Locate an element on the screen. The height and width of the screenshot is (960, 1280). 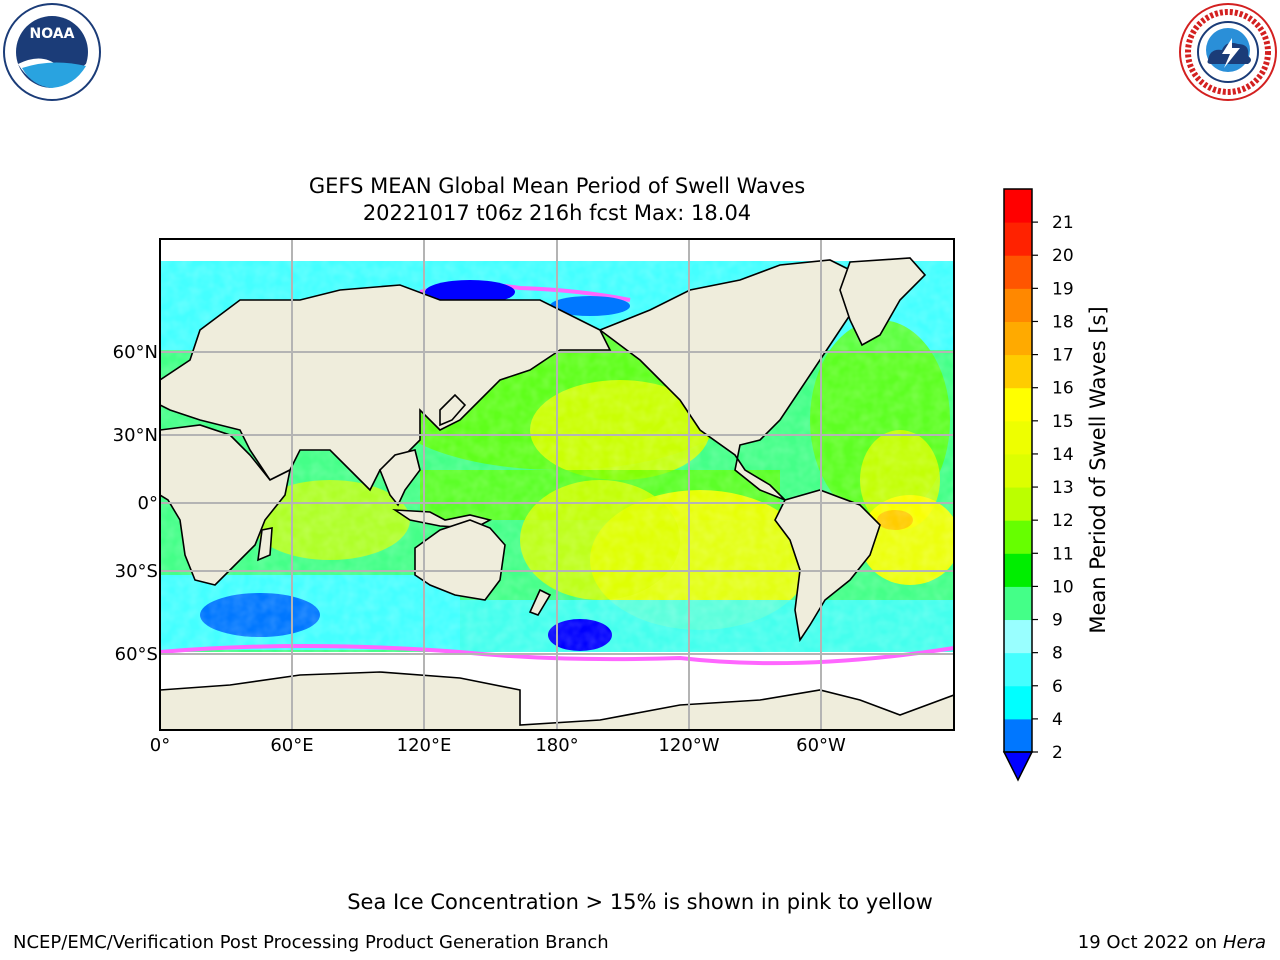
colorbar-title: Mean Period of Swell Waves [s] is located at coordinates (1098, 470).